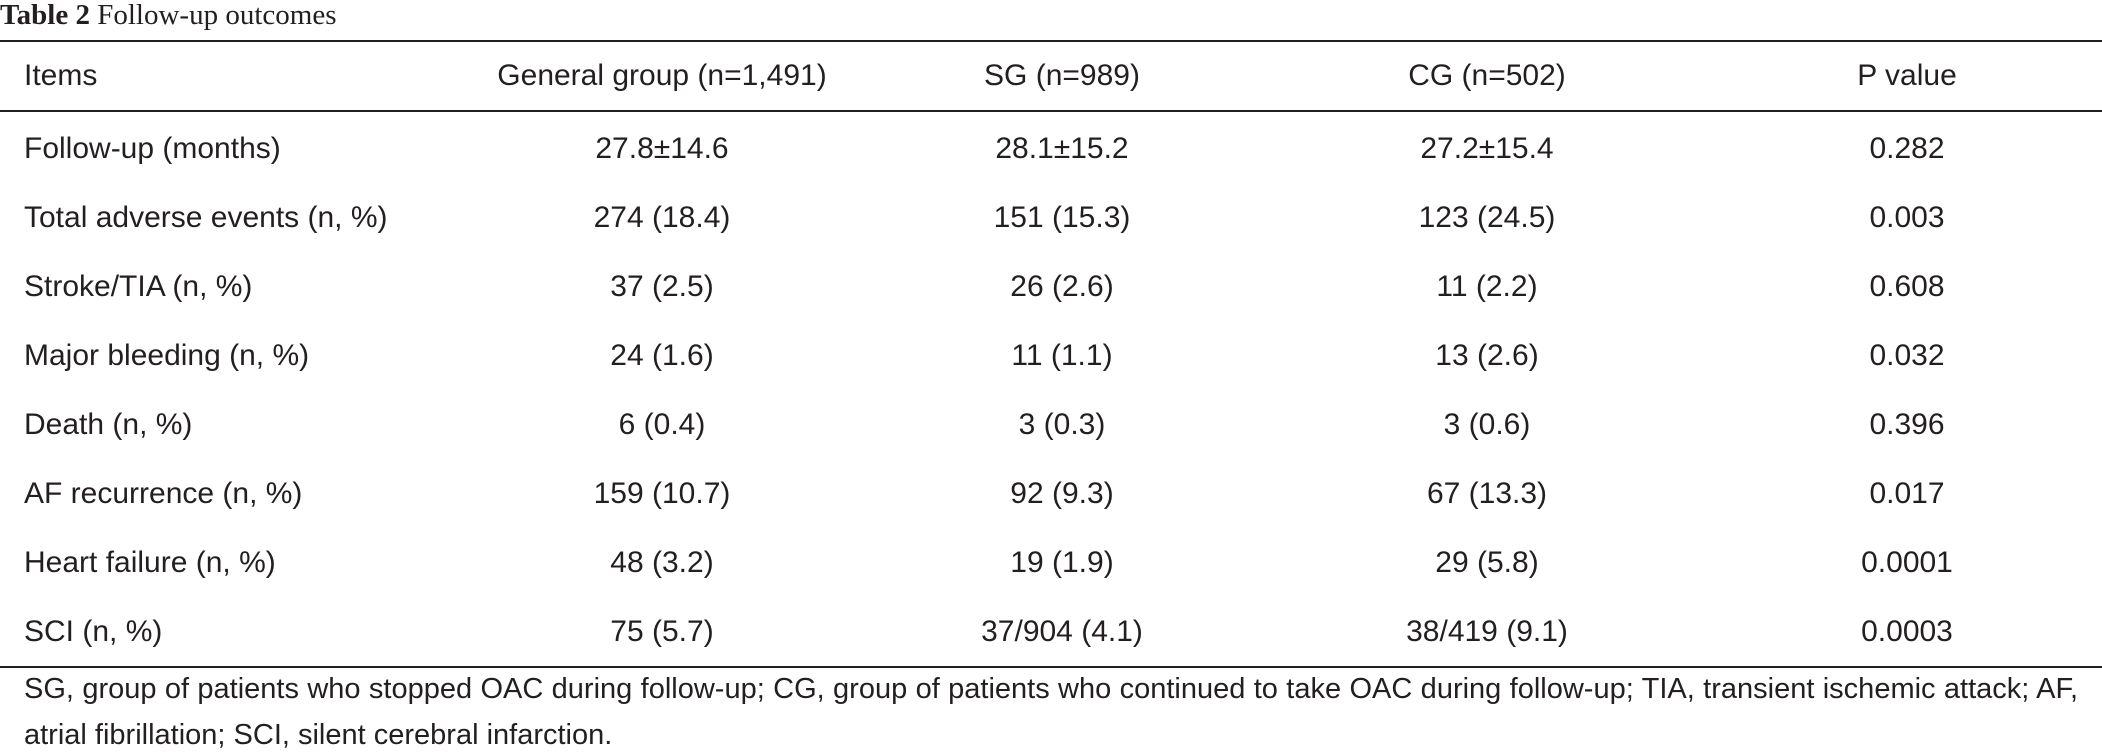 This screenshot has height=753, width=2102. What do you see at coordinates (1487, 562) in the screenshot?
I see `cell-cg: 29 (5.8)` at bounding box center [1487, 562].